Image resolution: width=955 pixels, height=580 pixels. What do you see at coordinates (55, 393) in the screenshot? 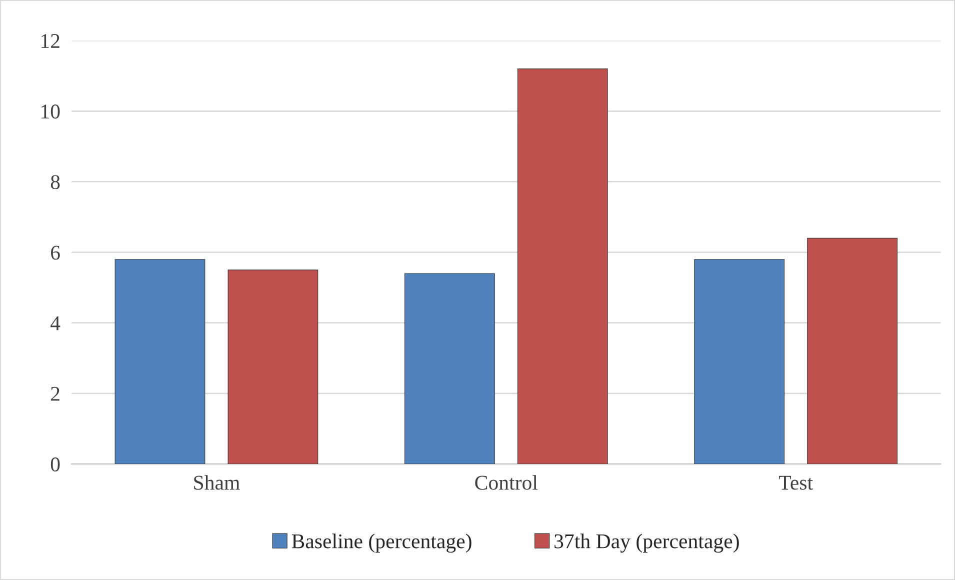
I see `y-tick-label: 2` at bounding box center [55, 393].